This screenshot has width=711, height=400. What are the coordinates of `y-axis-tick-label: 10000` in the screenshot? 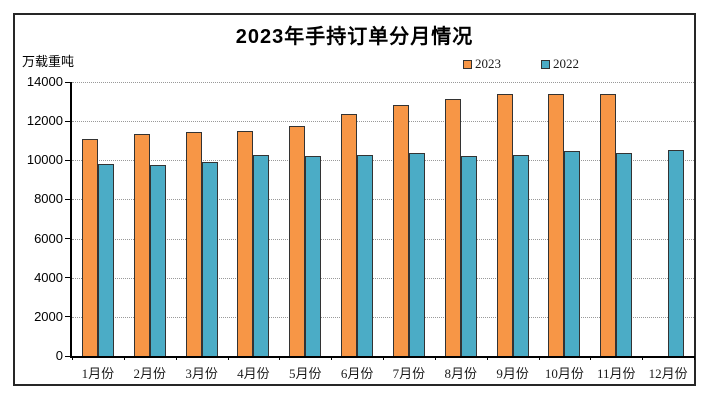 It's located at (44, 160).